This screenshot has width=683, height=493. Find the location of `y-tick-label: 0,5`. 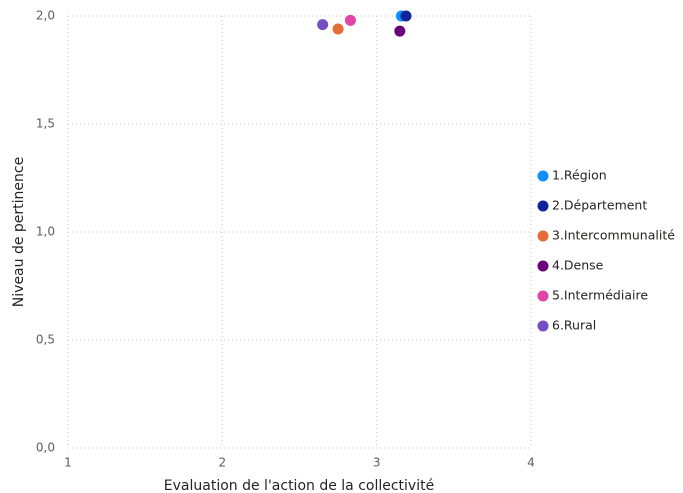

y-tick-label: 0,5 is located at coordinates (45, 340).